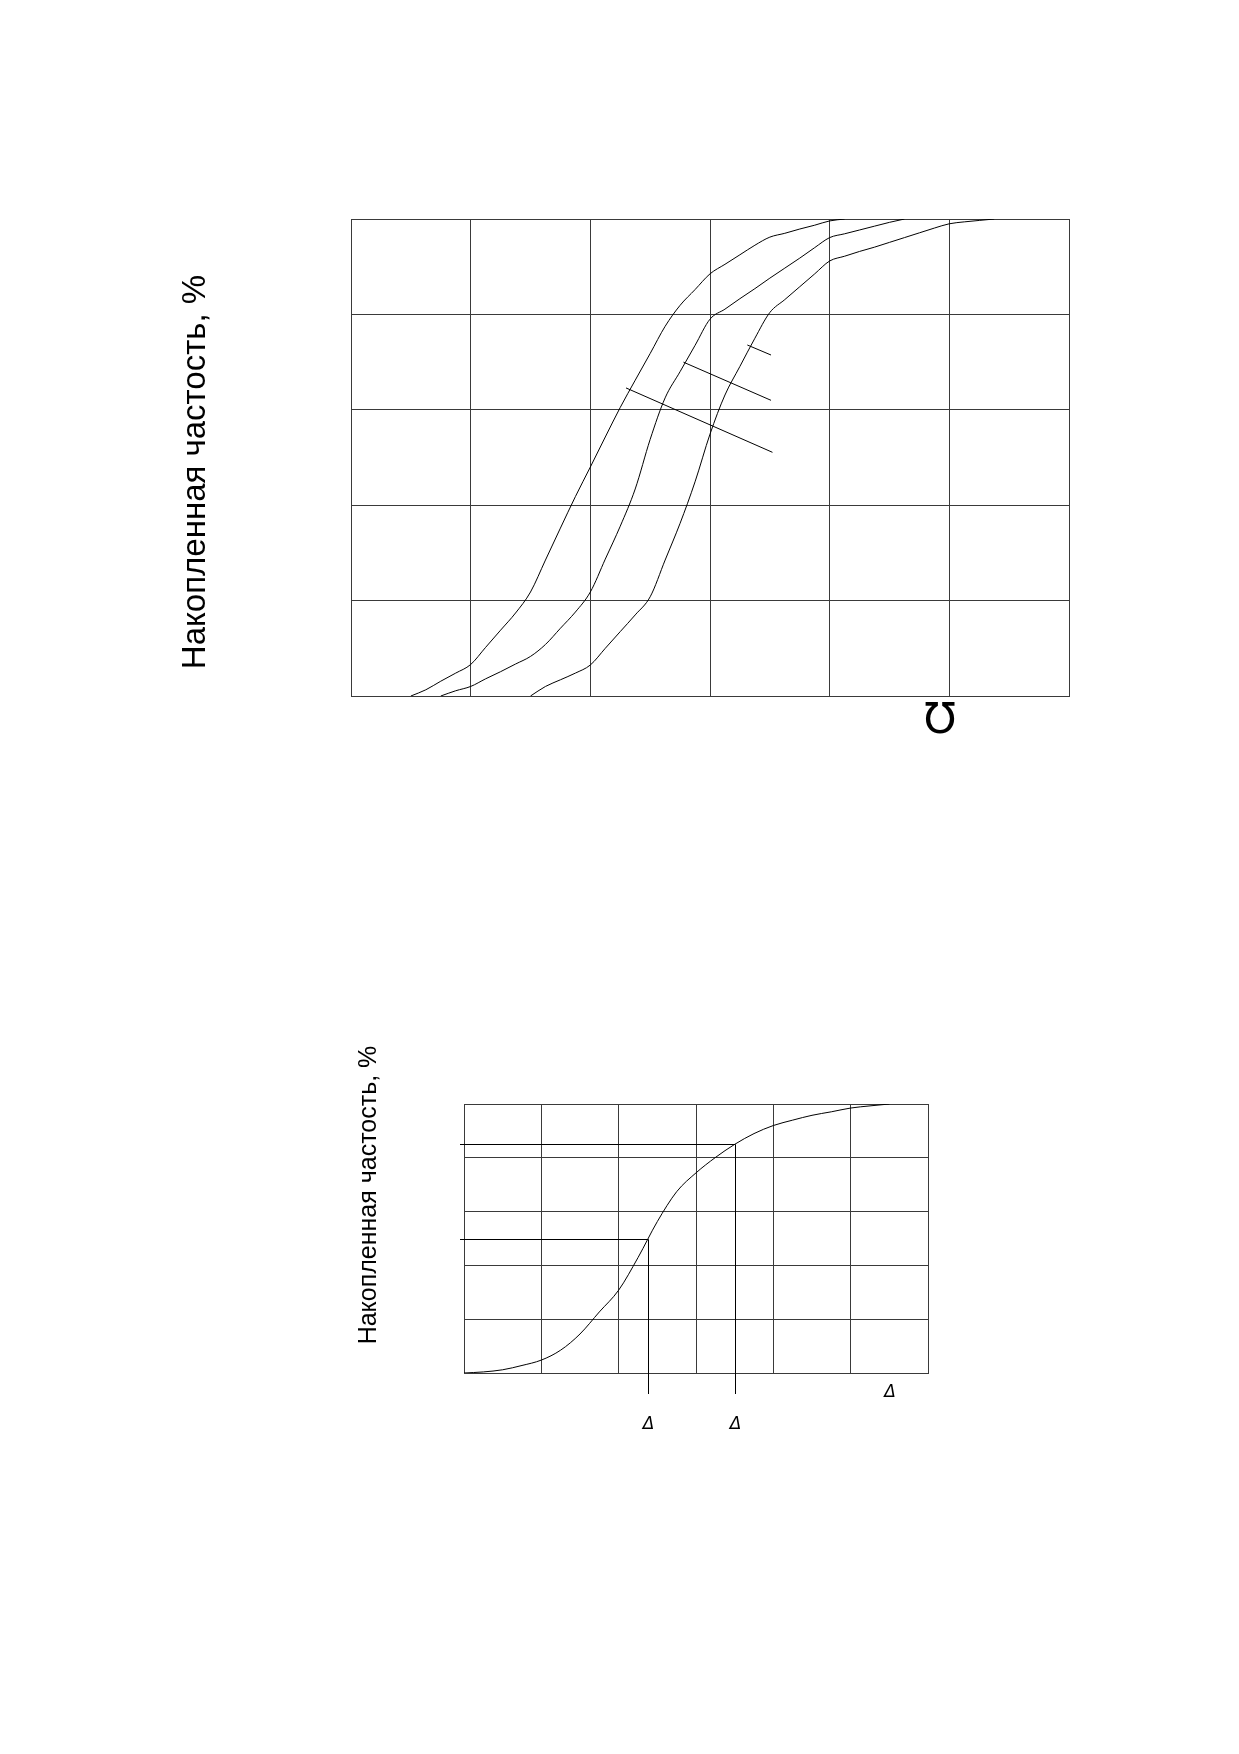 The image size is (1239, 1754). I want to click on x-axis-title: Δ, so click(889, 1391).